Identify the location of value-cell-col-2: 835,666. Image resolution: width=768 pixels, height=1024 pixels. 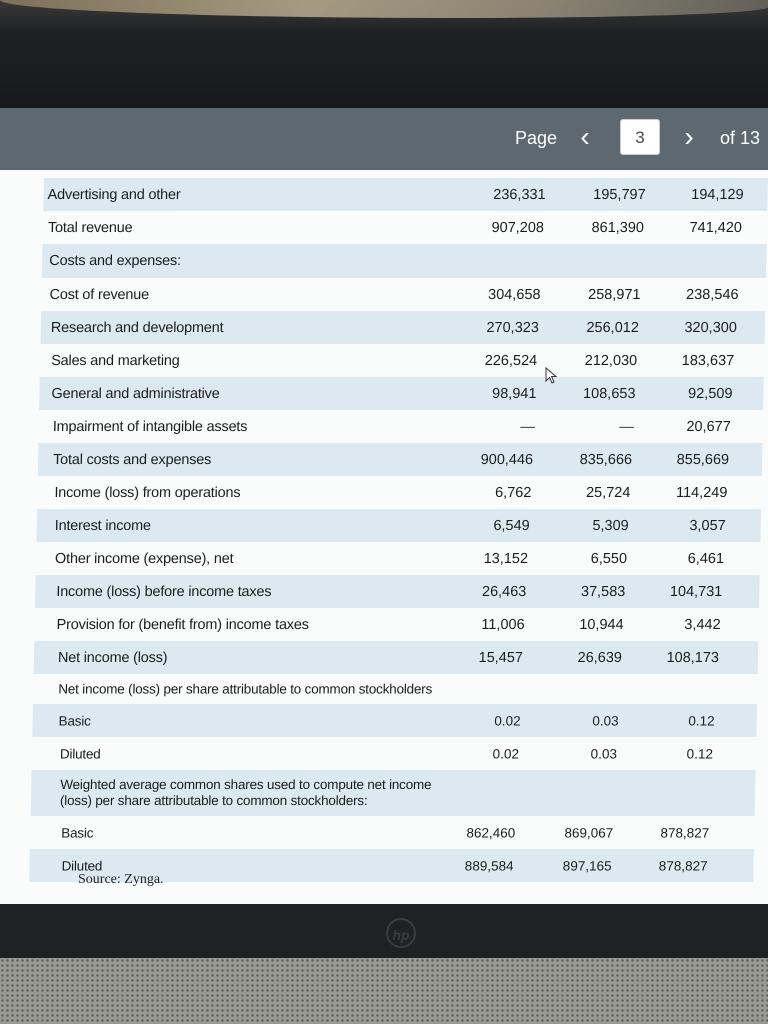
(606, 459).